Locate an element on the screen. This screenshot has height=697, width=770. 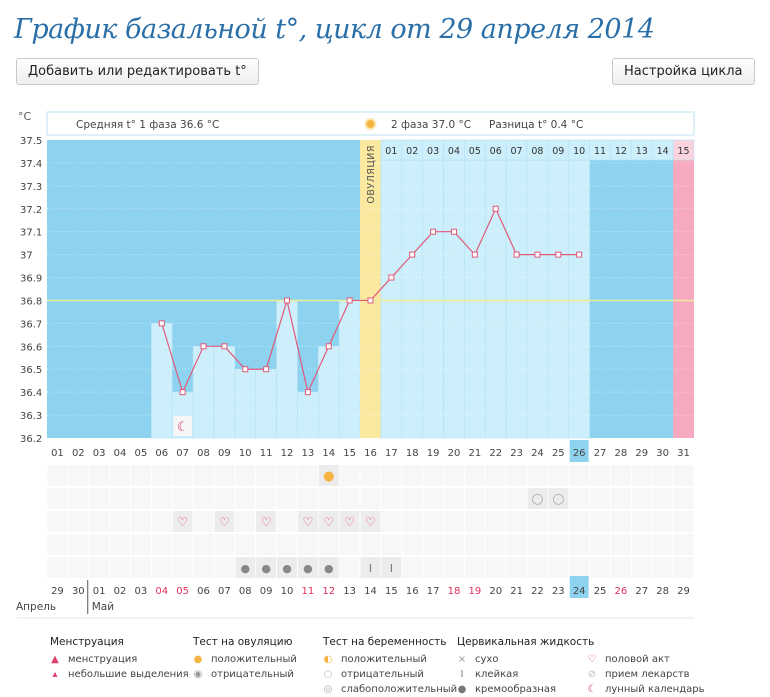
cycle-day-label: 09 is located at coordinates (224, 453).